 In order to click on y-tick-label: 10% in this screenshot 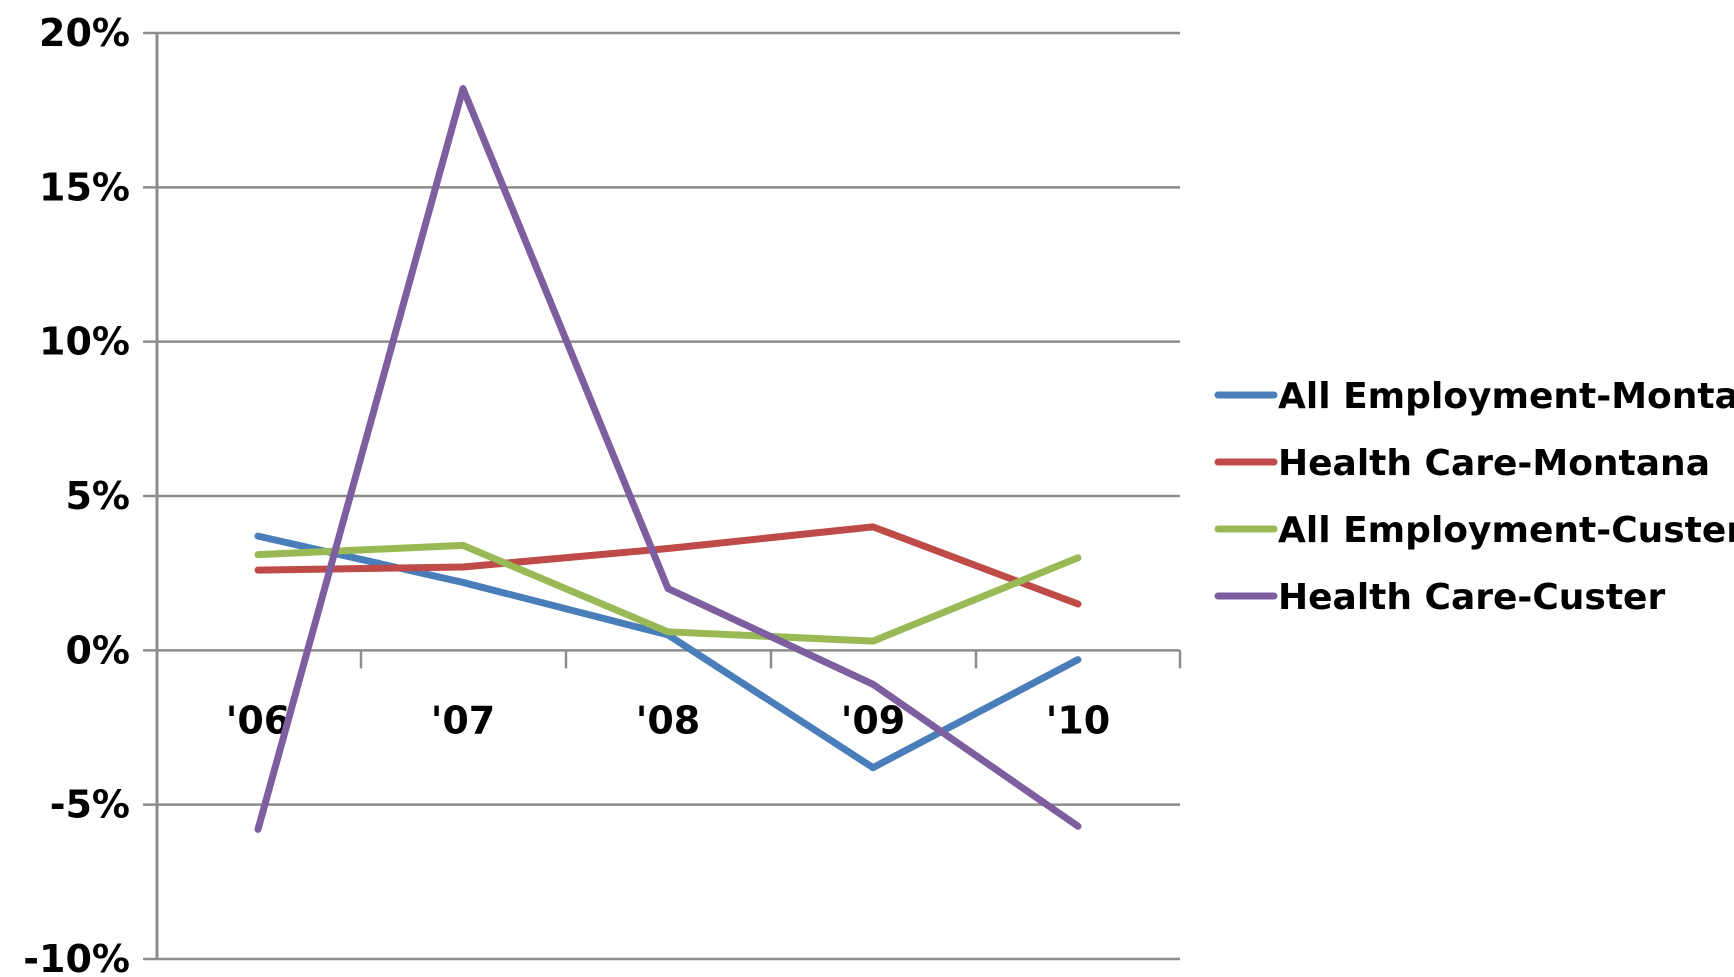, I will do `click(84, 342)`.